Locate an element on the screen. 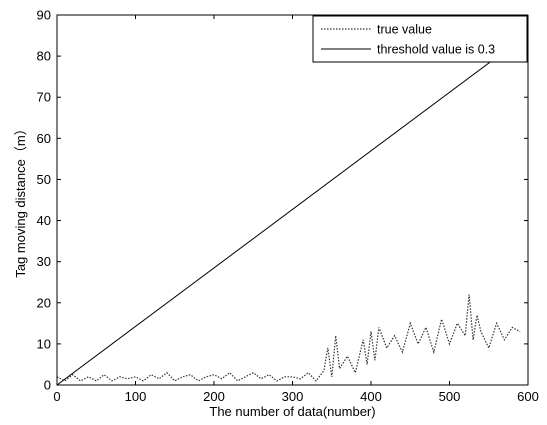 The width and height of the screenshot is (547, 425). legend: true value threshold value is 0.3 is located at coordinates (420, 39).